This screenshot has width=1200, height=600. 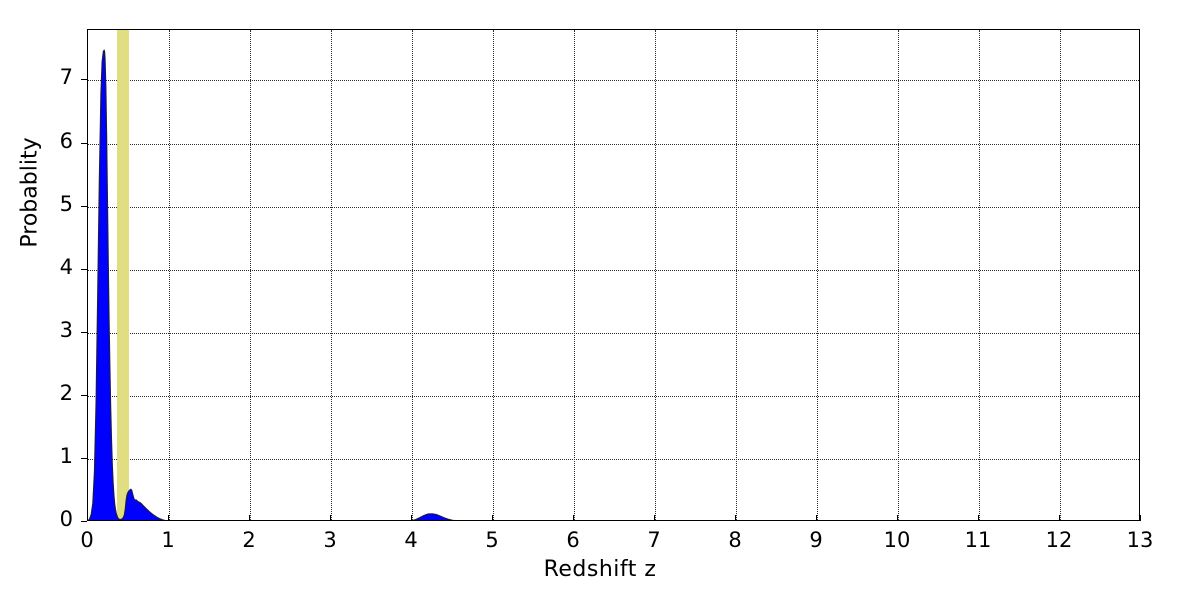 I want to click on y-tick-label: 1, so click(x=66, y=455).